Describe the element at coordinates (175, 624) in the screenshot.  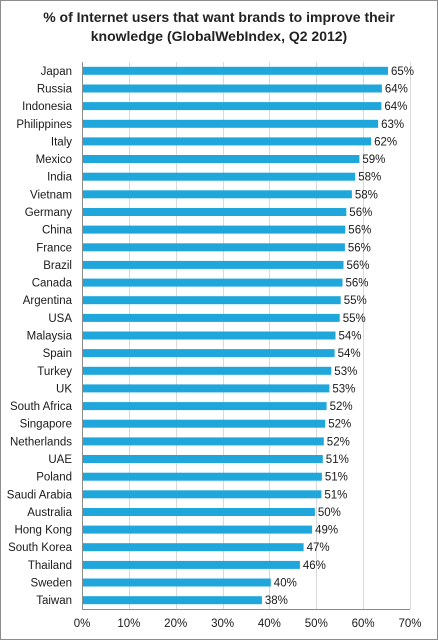
I see `x-tick-label-2: 20%` at that location.